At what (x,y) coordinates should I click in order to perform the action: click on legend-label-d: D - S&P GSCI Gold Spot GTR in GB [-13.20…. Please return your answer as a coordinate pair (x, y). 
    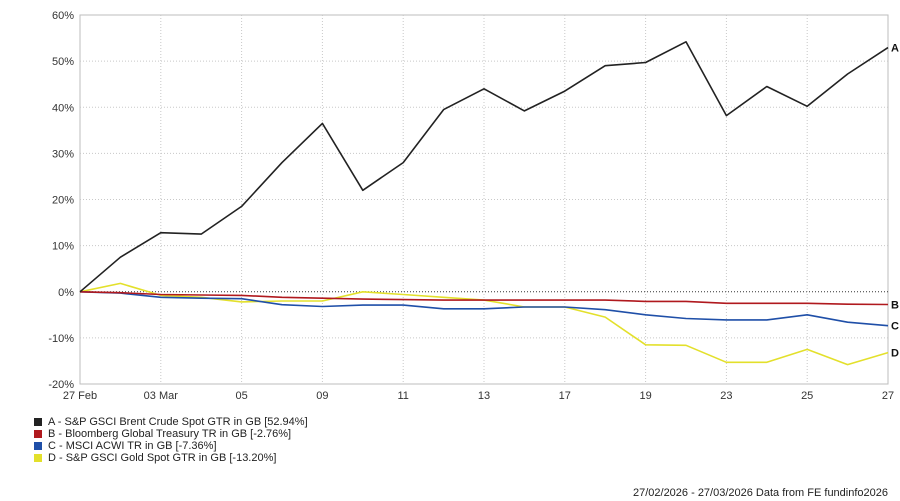
    Looking at the image, I should click on (162, 458).